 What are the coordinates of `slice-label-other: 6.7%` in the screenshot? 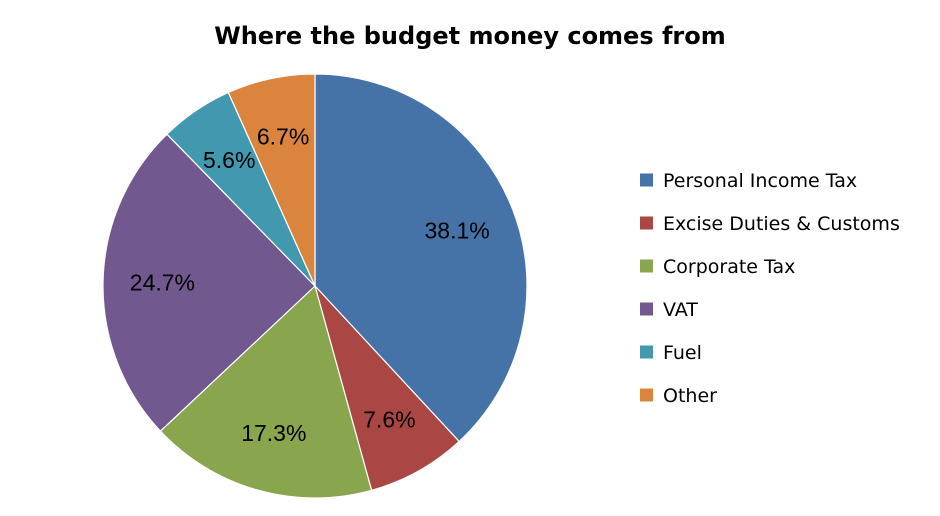 It's located at (283, 137).